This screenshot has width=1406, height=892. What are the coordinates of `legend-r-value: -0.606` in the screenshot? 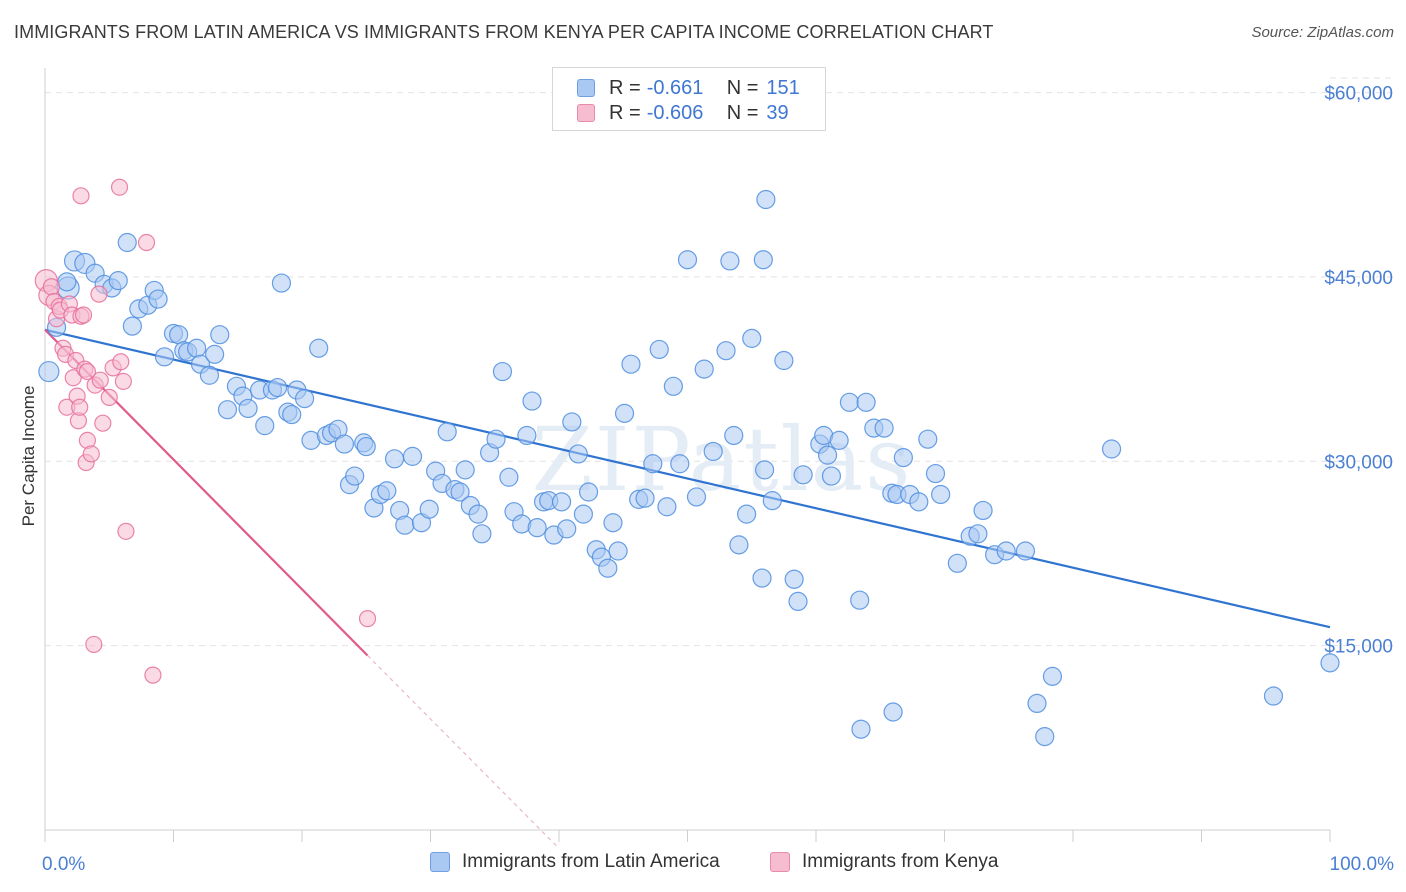 It's located at (675, 112).